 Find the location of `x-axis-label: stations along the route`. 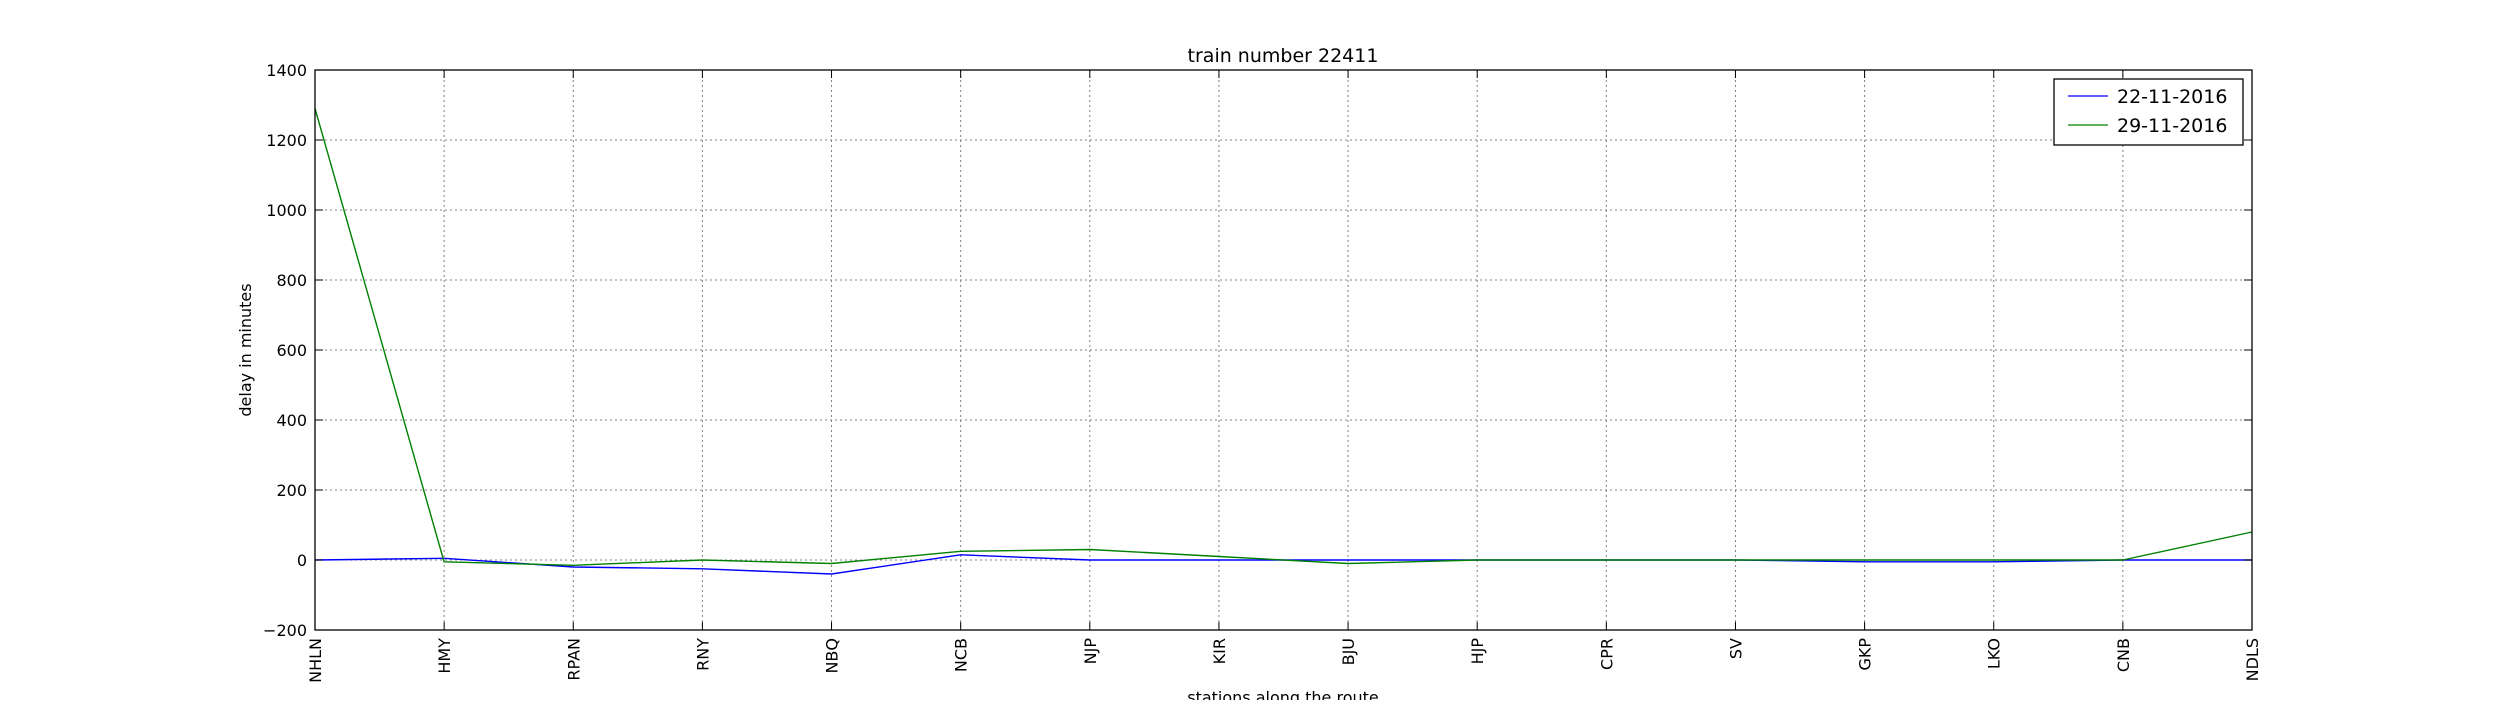

x-axis-label: stations along the route is located at coordinates (1283, 694).